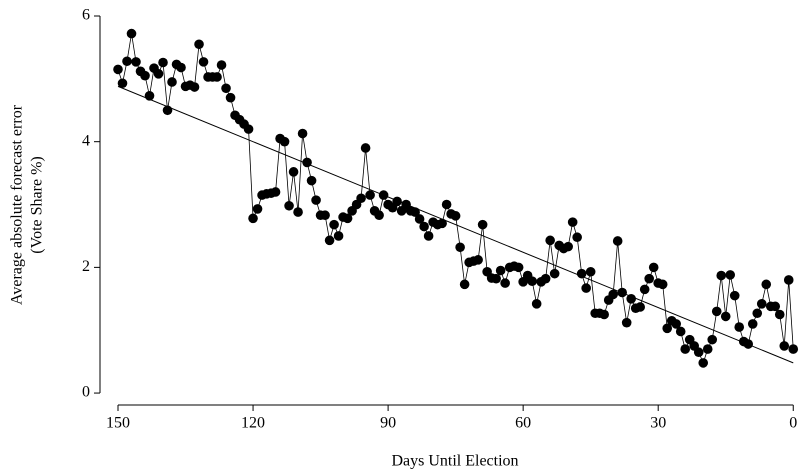 The height and width of the screenshot is (474, 803). Describe the element at coordinates (17, 204) in the screenshot. I see `y-axis-label: Average absolute forecast error` at that location.